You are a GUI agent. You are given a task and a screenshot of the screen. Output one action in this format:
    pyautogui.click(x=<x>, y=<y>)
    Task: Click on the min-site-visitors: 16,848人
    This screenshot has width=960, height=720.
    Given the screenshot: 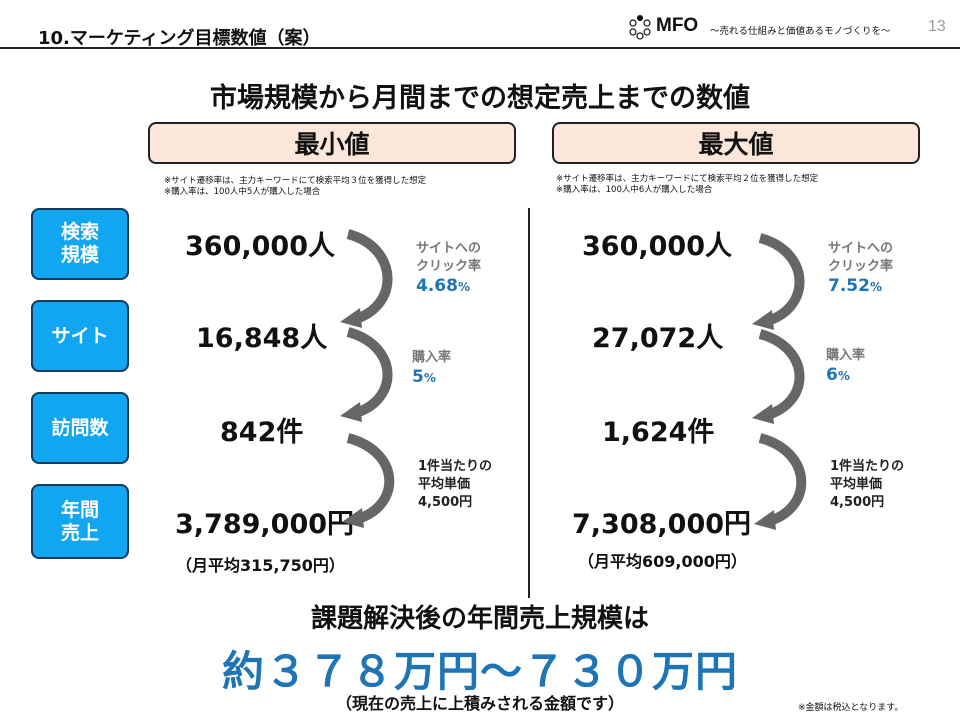 What is the action you would take?
    pyautogui.click(x=262, y=338)
    